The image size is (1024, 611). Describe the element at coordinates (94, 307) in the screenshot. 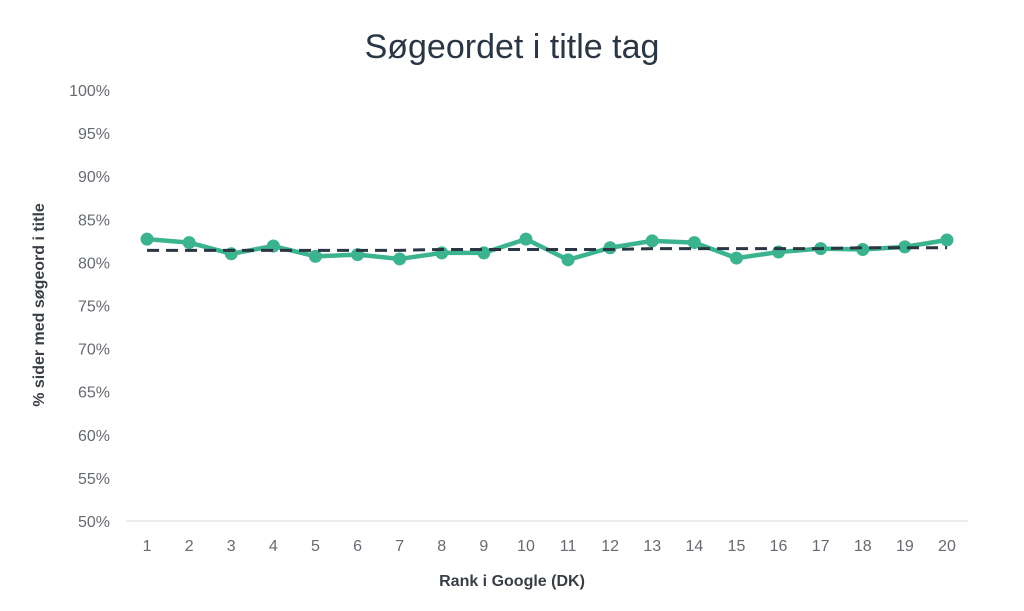

I see `y-tick-label: 75%` at that location.